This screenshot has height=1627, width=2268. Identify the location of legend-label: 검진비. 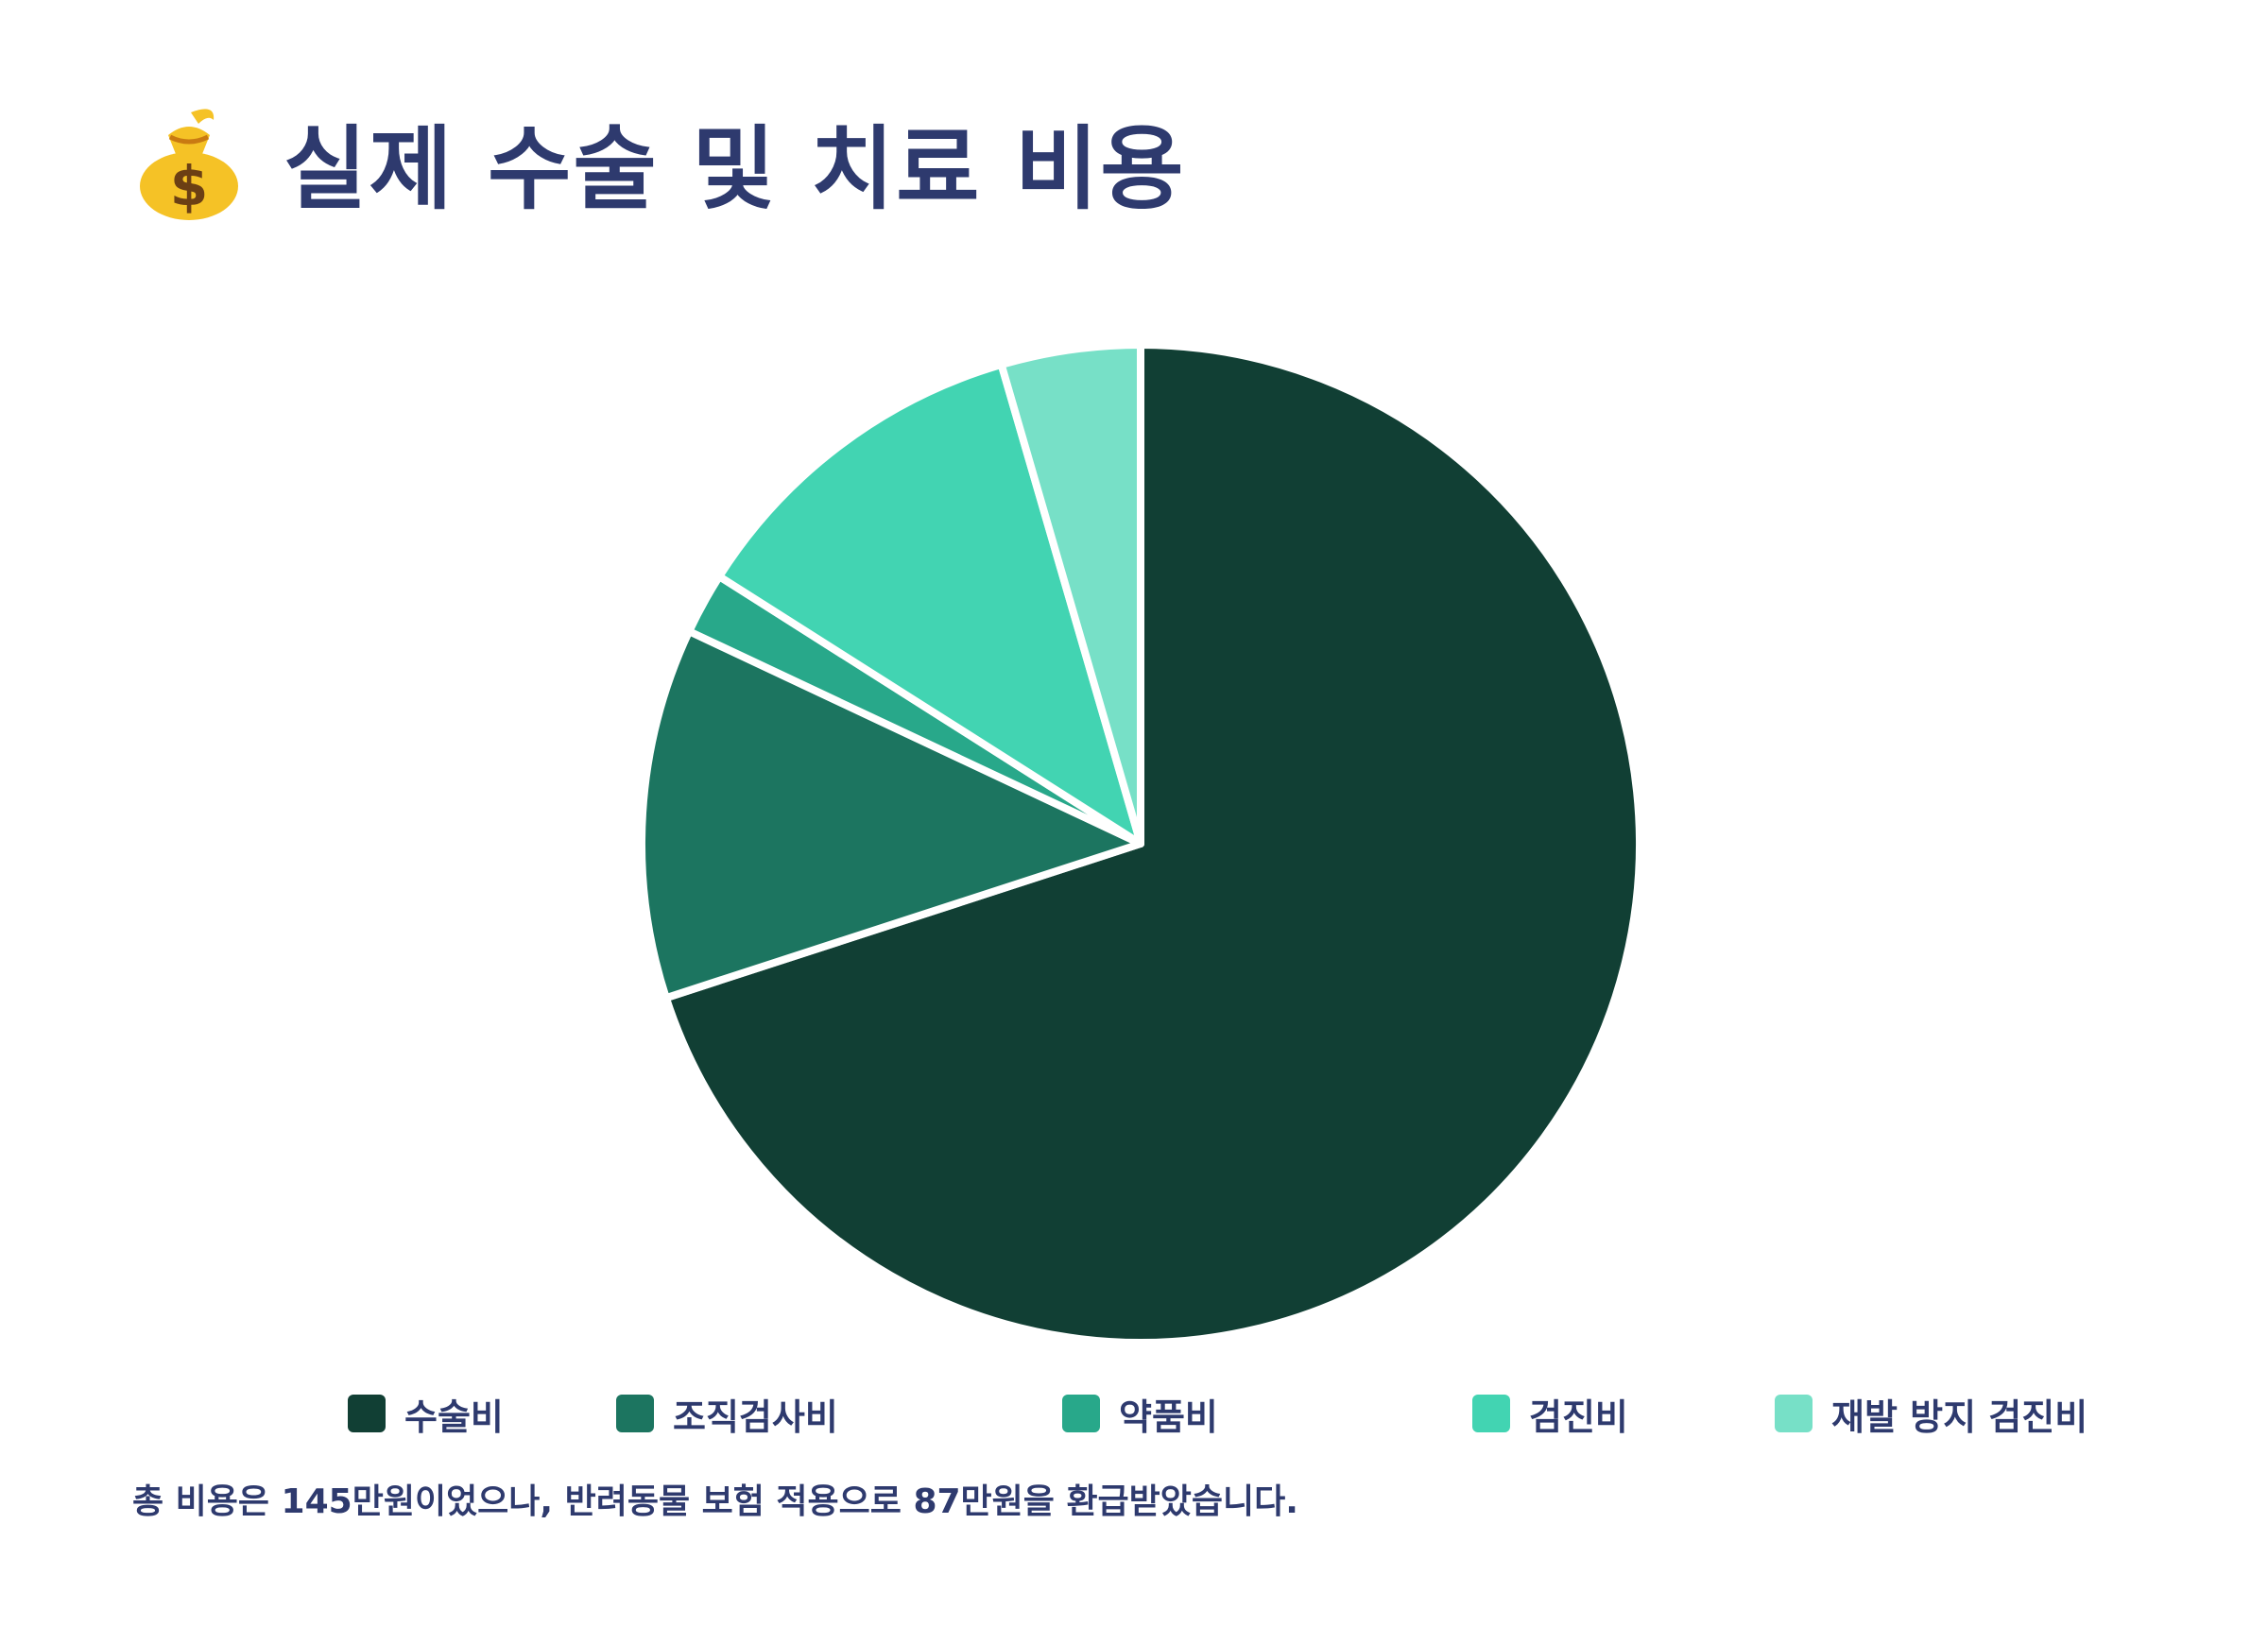
(1578, 1417).